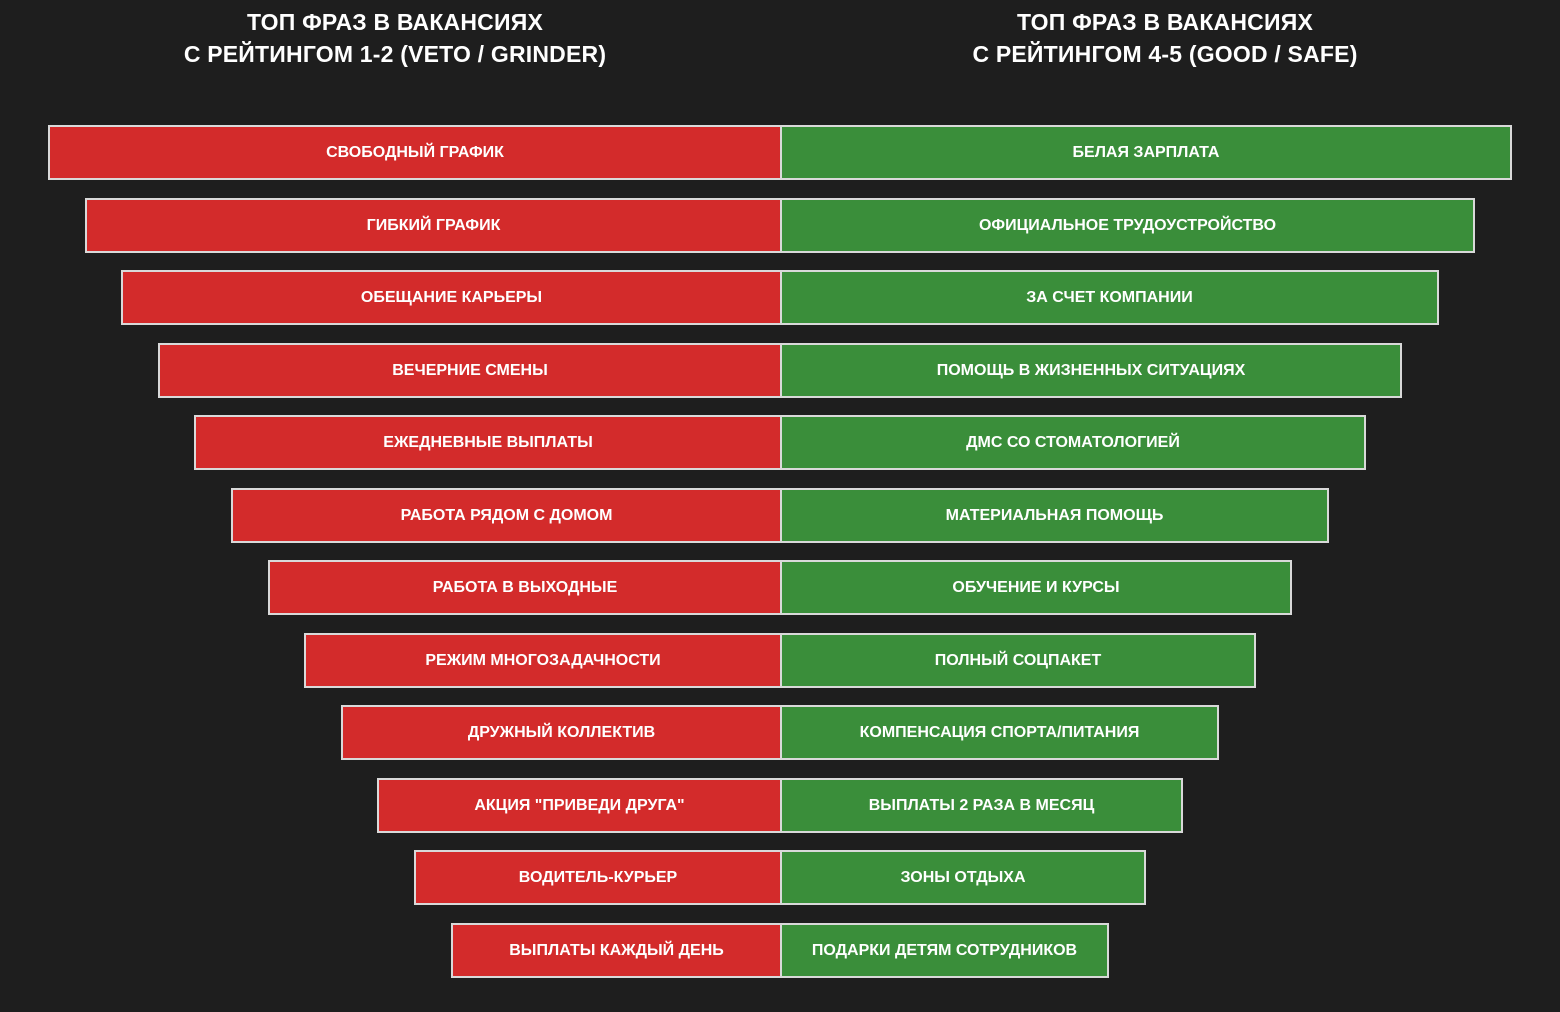  I want to click on positive-phrase-bar: ВЫПЛАТЫ 2 РАЗА В МЕСЯЦ, so click(981, 805).